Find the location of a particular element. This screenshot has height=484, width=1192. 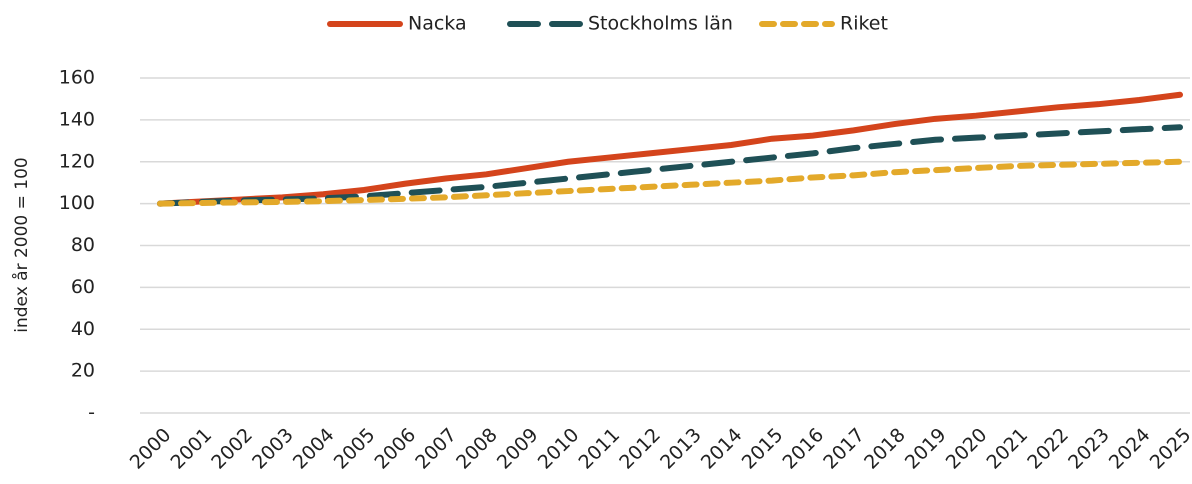

series-line is located at coordinates (670, 182).